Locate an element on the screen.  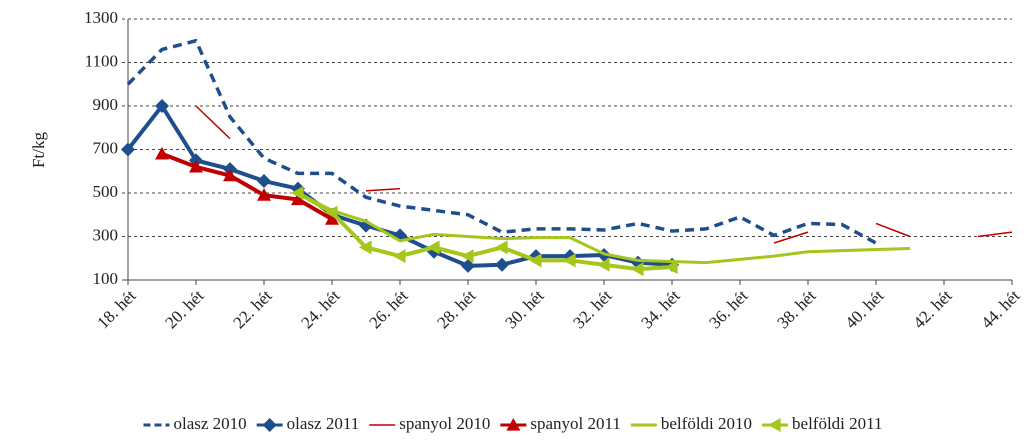
x-tick-label: 24. hét is located at coordinates (320, 309).